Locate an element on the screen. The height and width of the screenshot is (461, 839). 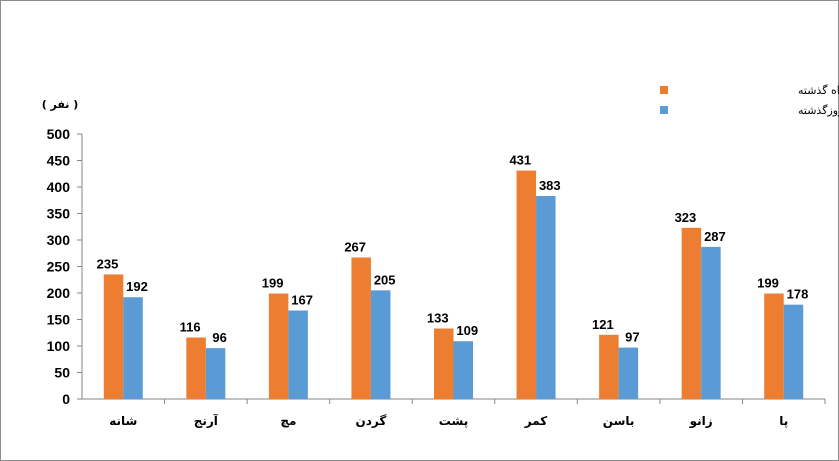
category-label: آرنج is located at coordinates (206, 420).